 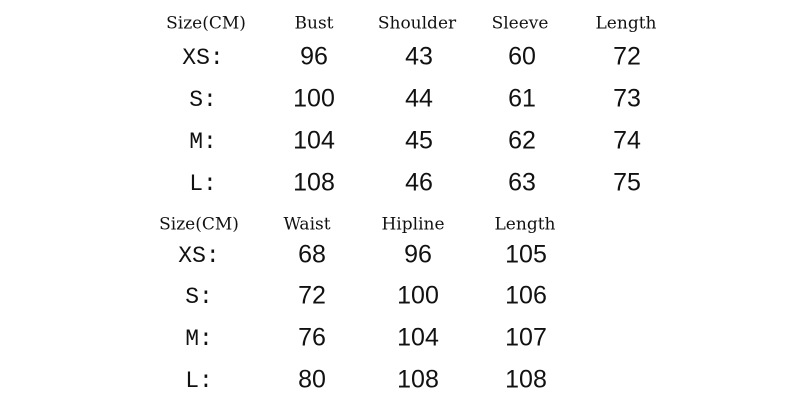 I want to click on measurement: 43, so click(x=419, y=57).